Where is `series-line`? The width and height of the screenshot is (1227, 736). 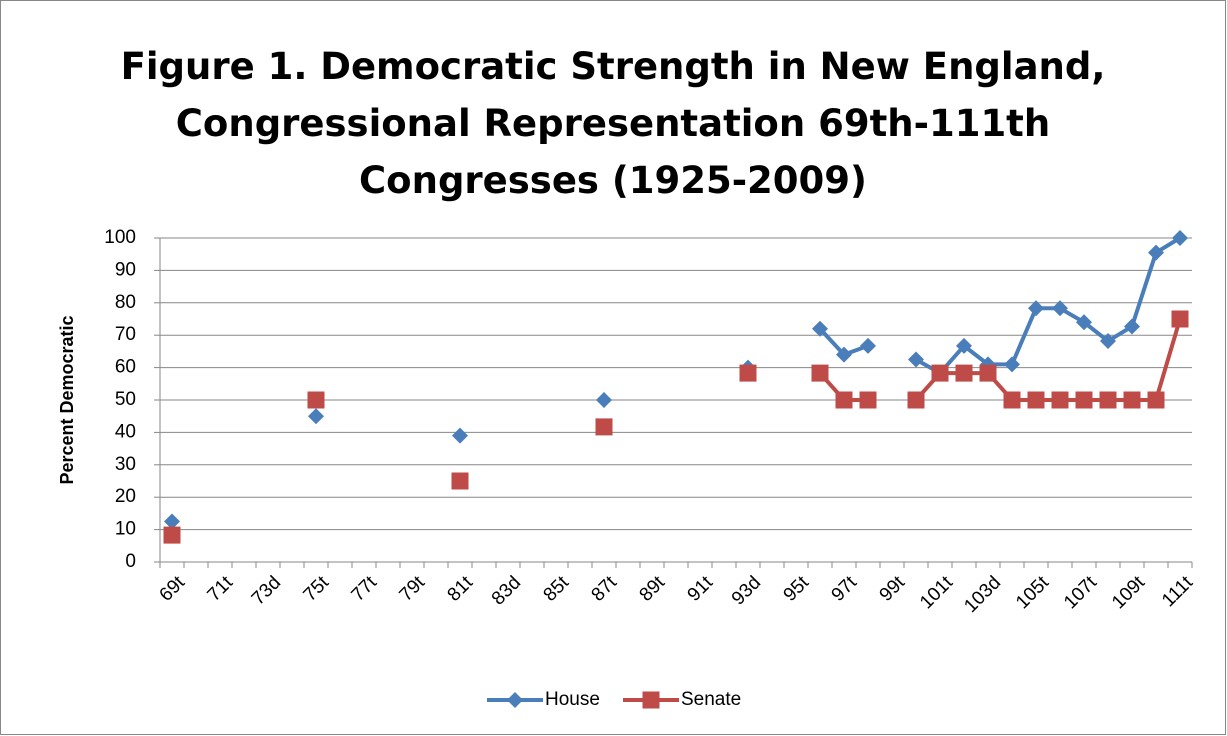
series-line is located at coordinates (1048, 306).